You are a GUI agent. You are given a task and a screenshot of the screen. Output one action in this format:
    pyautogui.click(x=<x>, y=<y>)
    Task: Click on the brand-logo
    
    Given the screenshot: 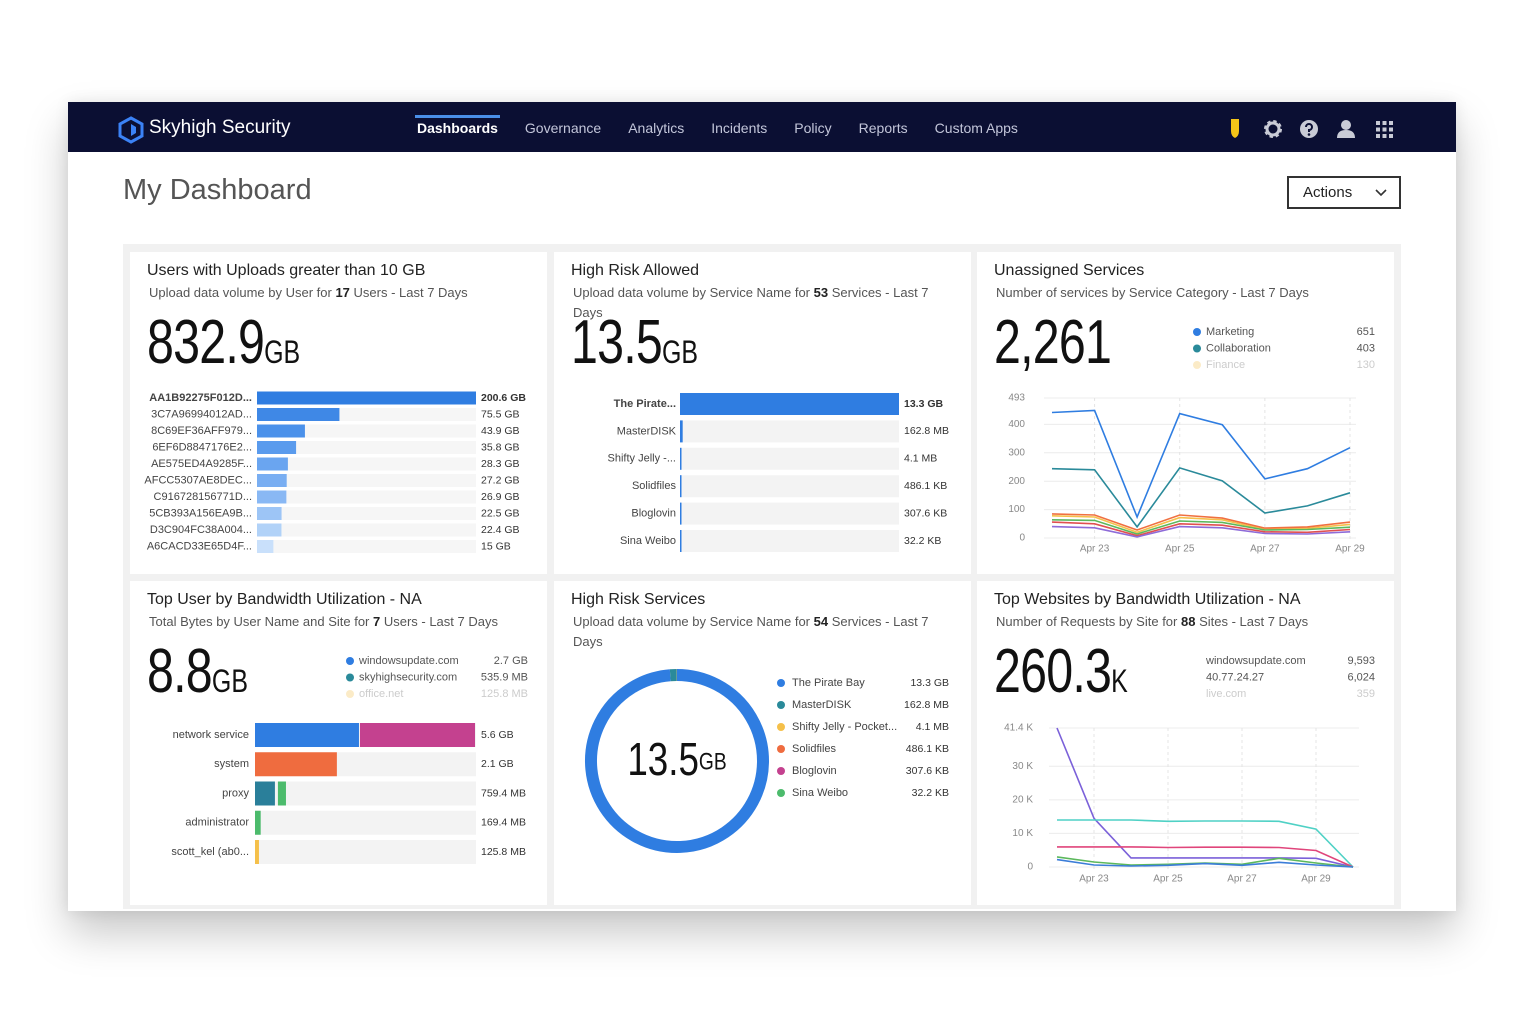 What is the action you would take?
    pyautogui.click(x=131, y=130)
    